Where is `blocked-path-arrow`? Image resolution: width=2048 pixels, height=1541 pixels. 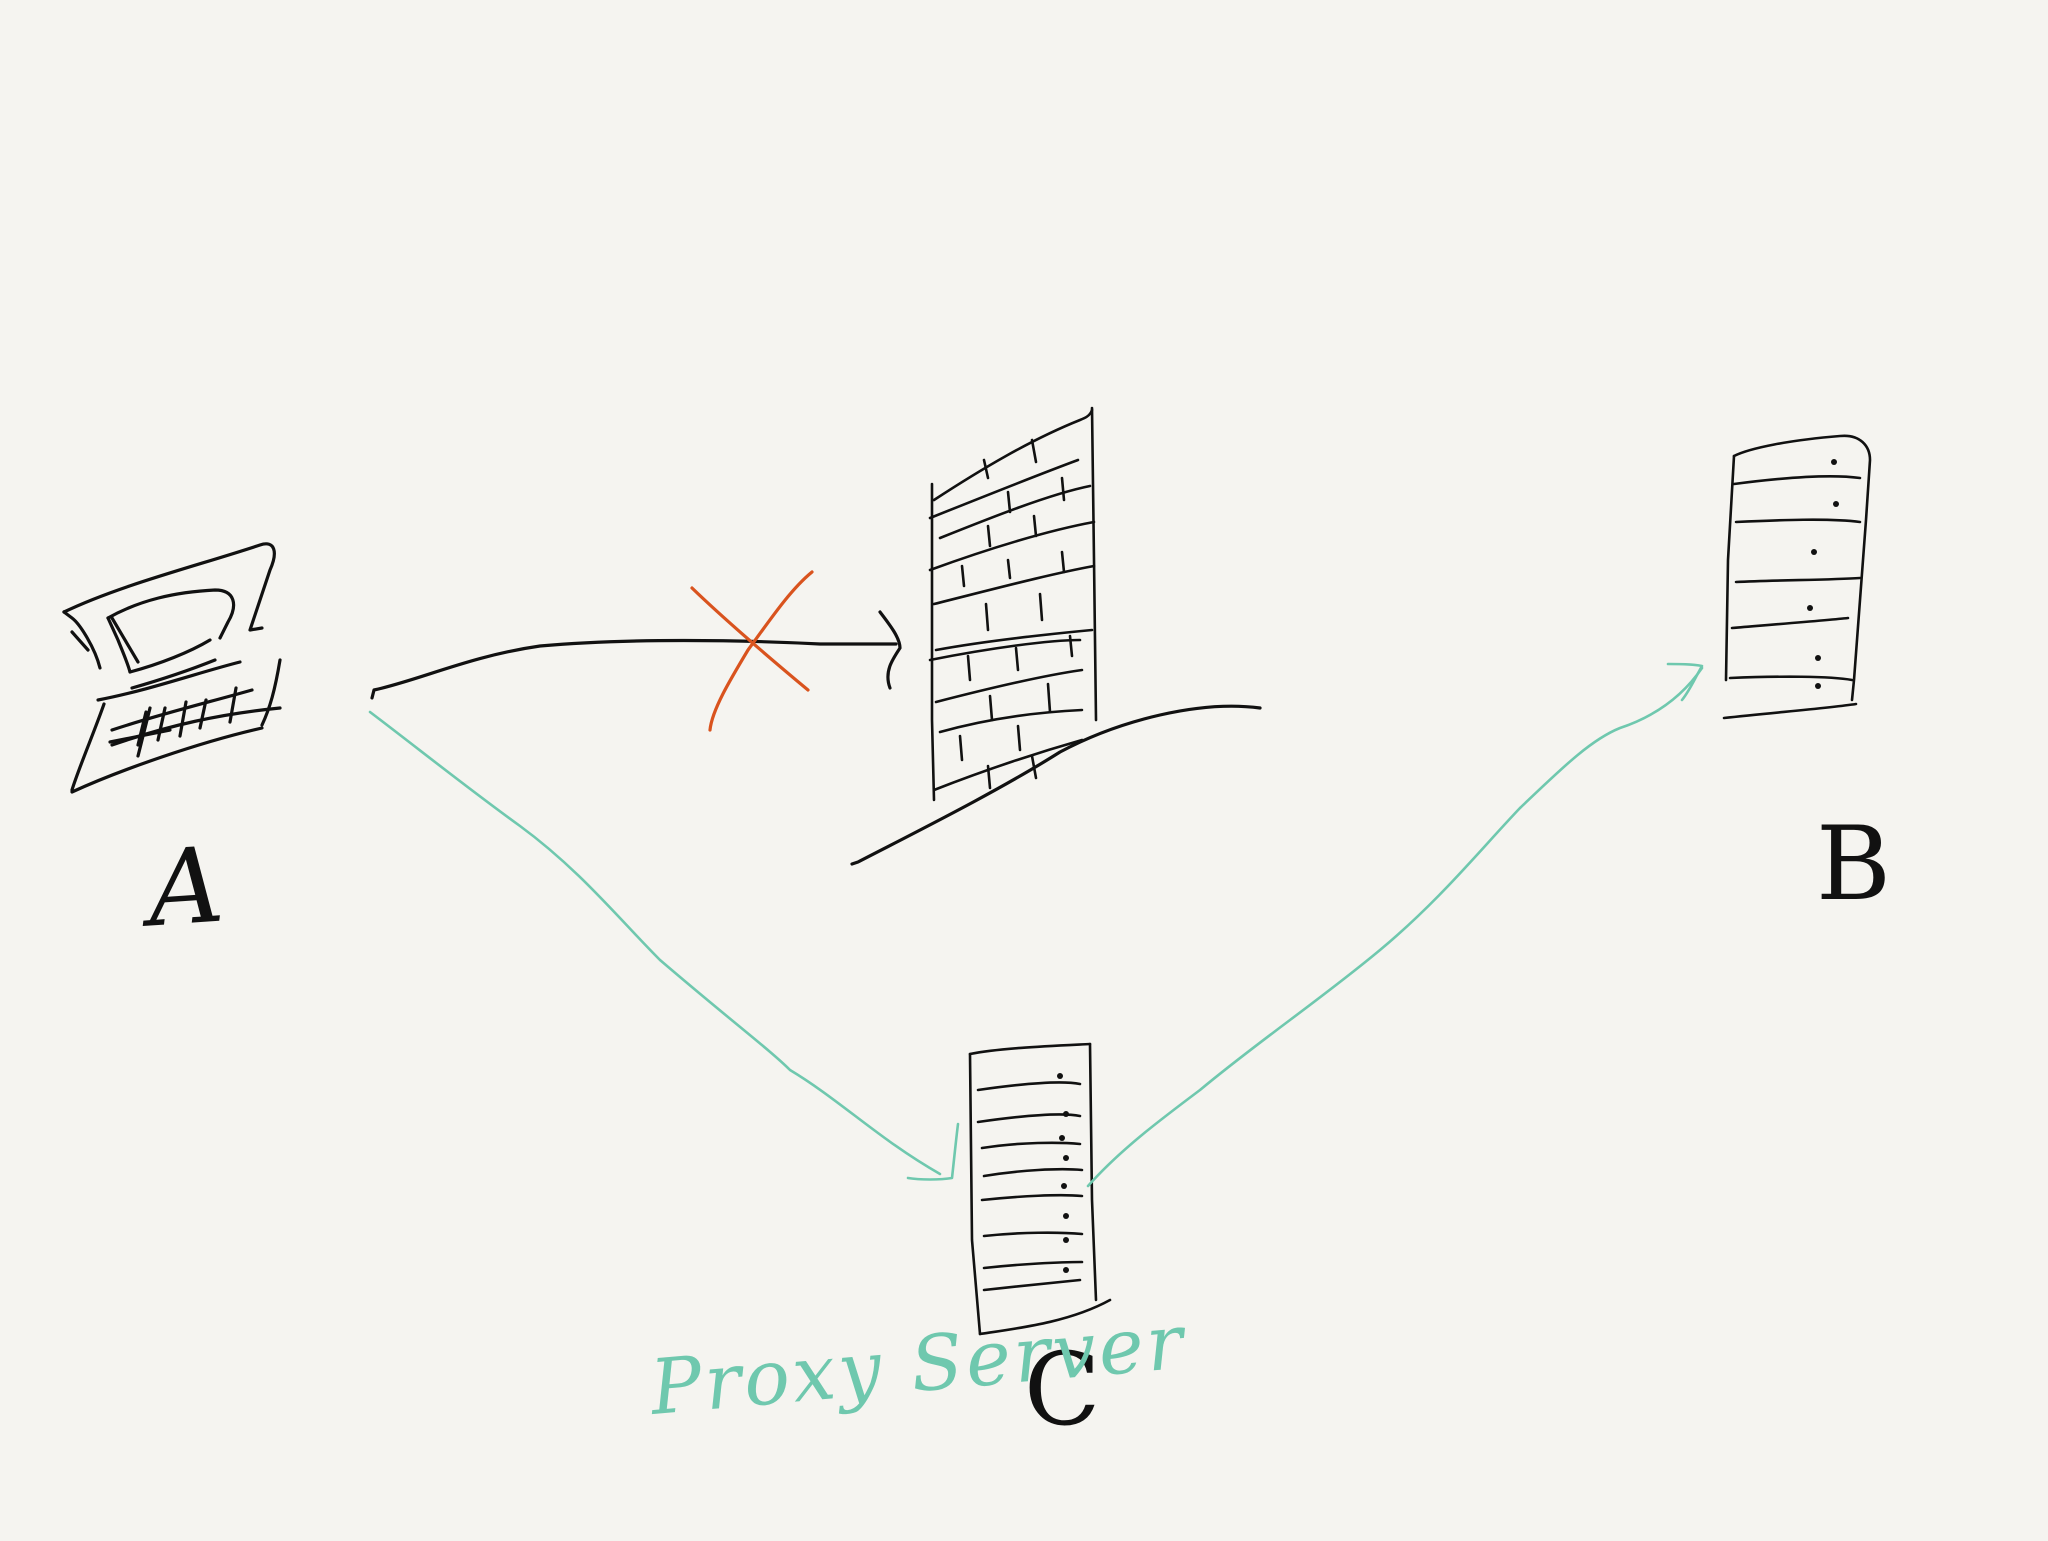 blocked-path-arrow is located at coordinates (636, 655).